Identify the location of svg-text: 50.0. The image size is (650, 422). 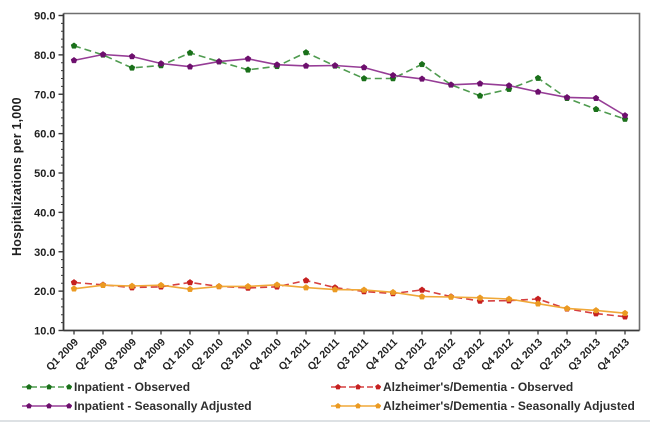
(44, 174).